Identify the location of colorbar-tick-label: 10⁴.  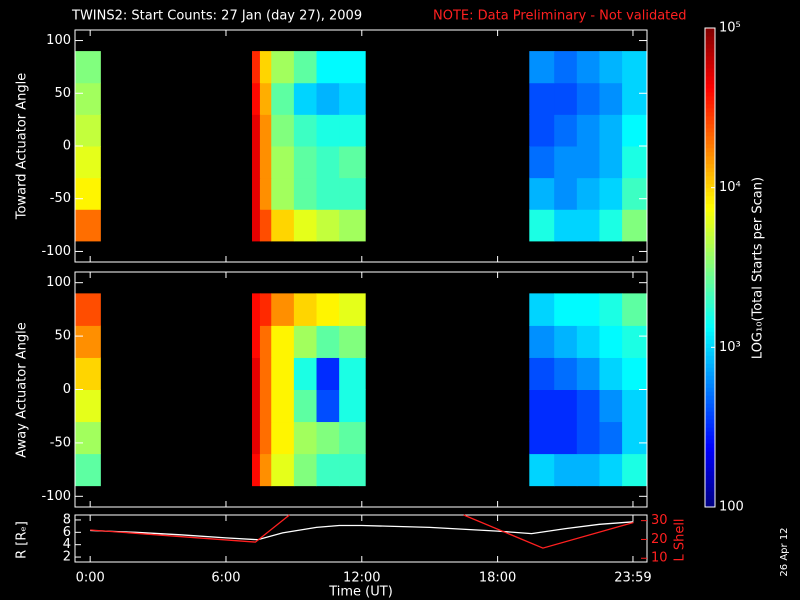
(730, 187).